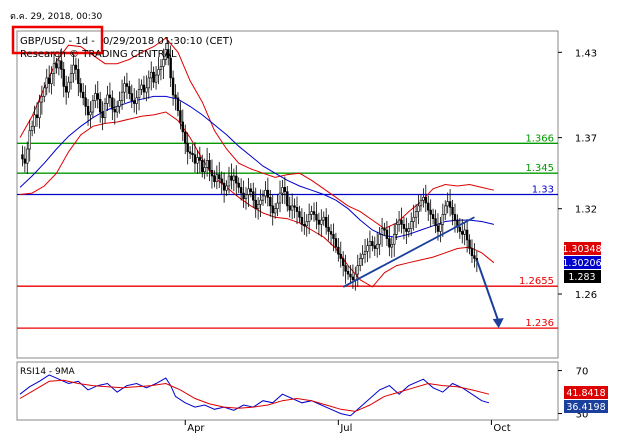 Image resolution: width=618 pixels, height=443 pixels. I want to click on value-tag-label: 1.283, so click(581, 277).